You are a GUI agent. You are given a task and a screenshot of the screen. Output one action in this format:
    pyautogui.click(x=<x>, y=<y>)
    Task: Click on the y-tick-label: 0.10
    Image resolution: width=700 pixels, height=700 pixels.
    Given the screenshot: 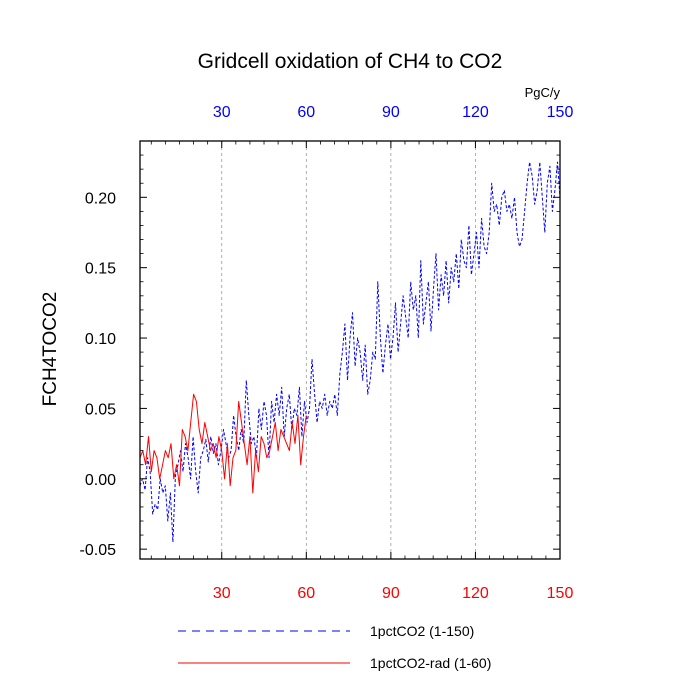 What is the action you would take?
    pyautogui.click(x=100, y=339)
    